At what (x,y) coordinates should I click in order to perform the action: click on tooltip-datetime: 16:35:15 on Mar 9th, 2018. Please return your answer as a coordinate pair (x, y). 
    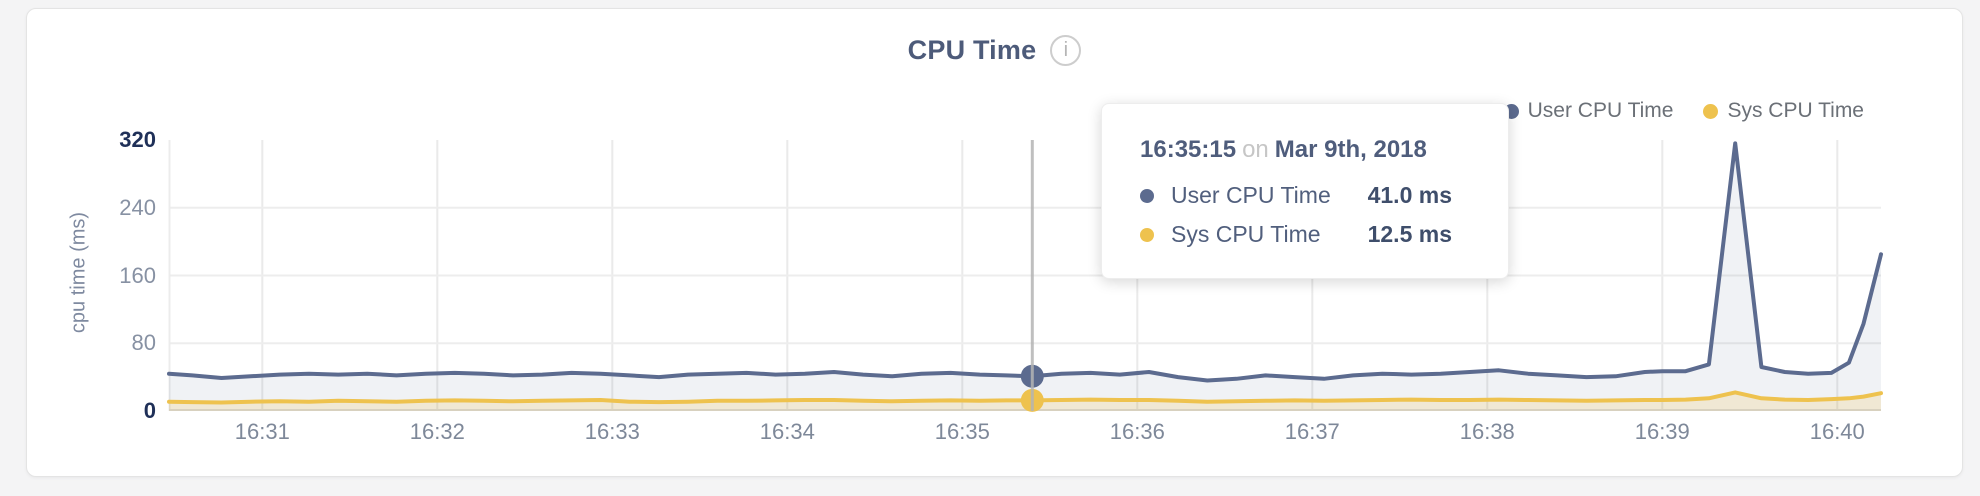
    Looking at the image, I should click on (1296, 150).